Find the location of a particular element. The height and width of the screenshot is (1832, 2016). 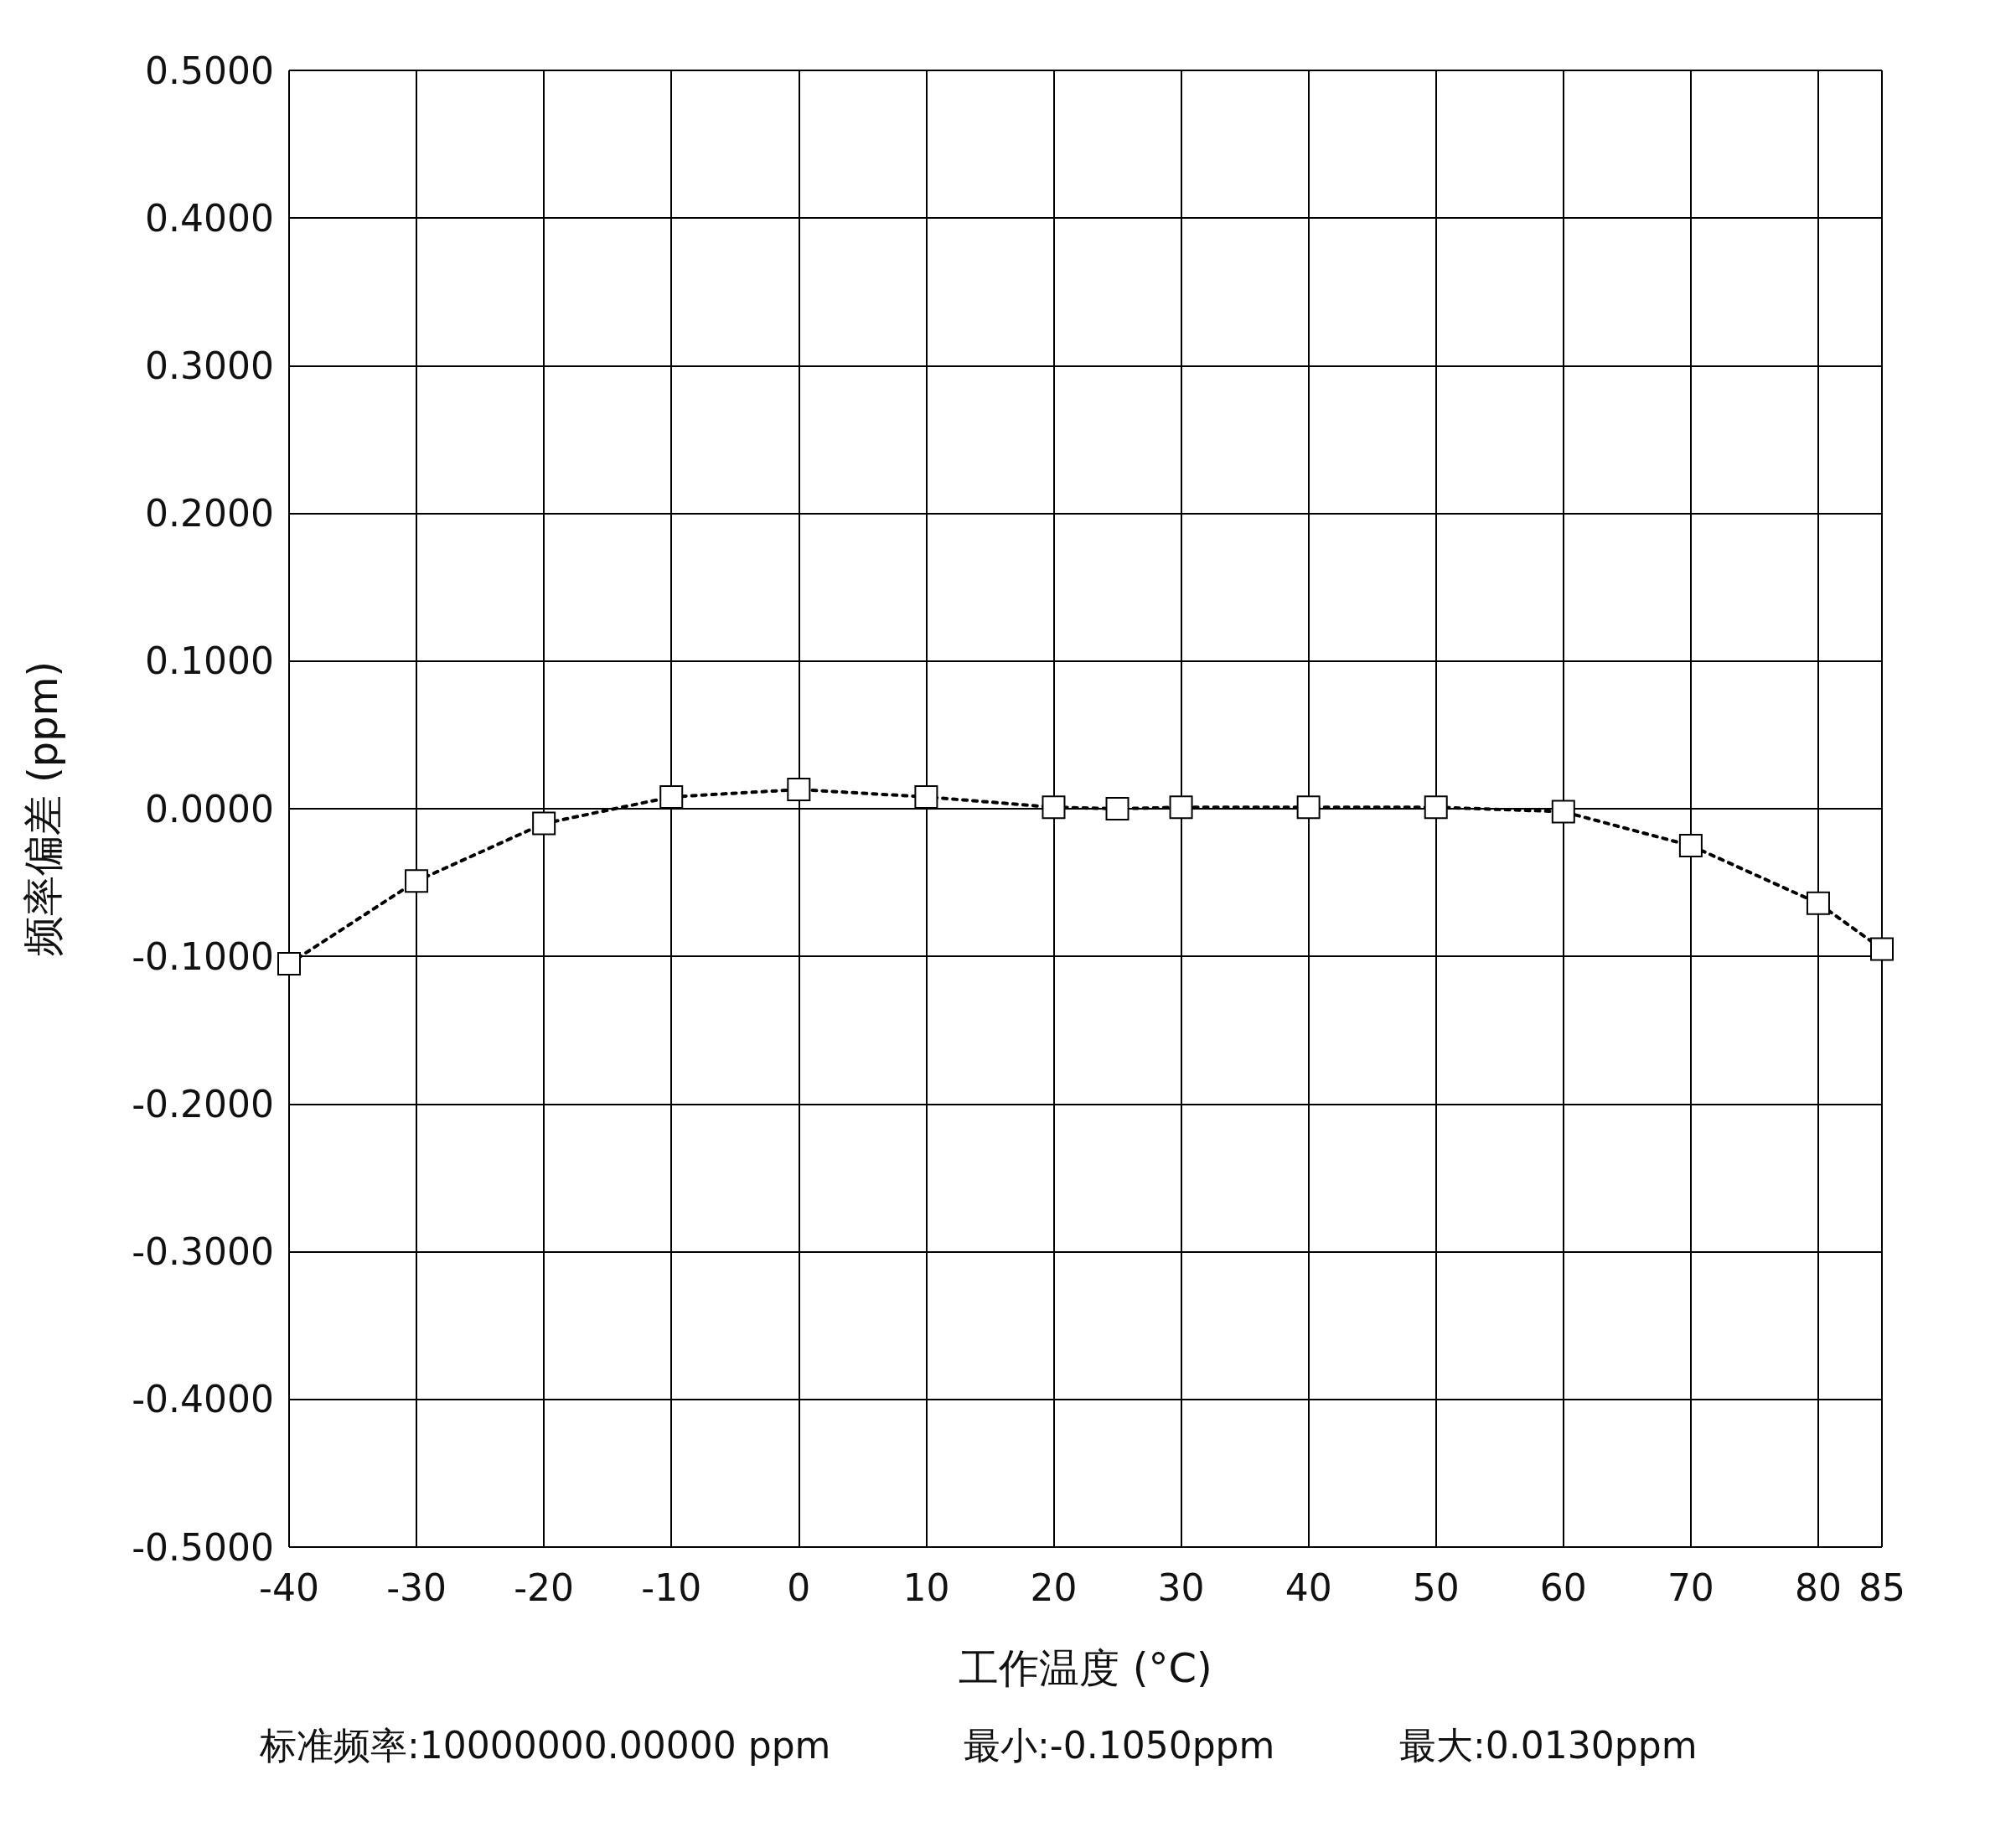

y-tick-label: -0.1000 is located at coordinates (203, 956).